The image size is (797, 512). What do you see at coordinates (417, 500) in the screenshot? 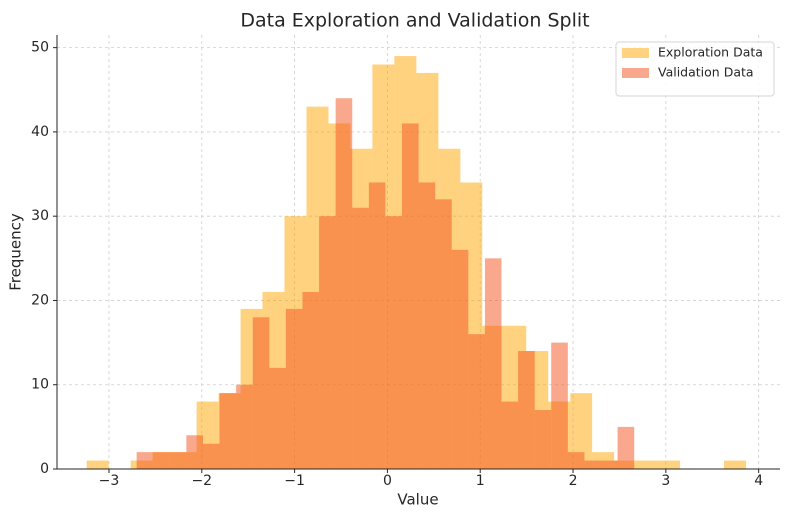
I see `x-axis-label: Value` at bounding box center [417, 500].